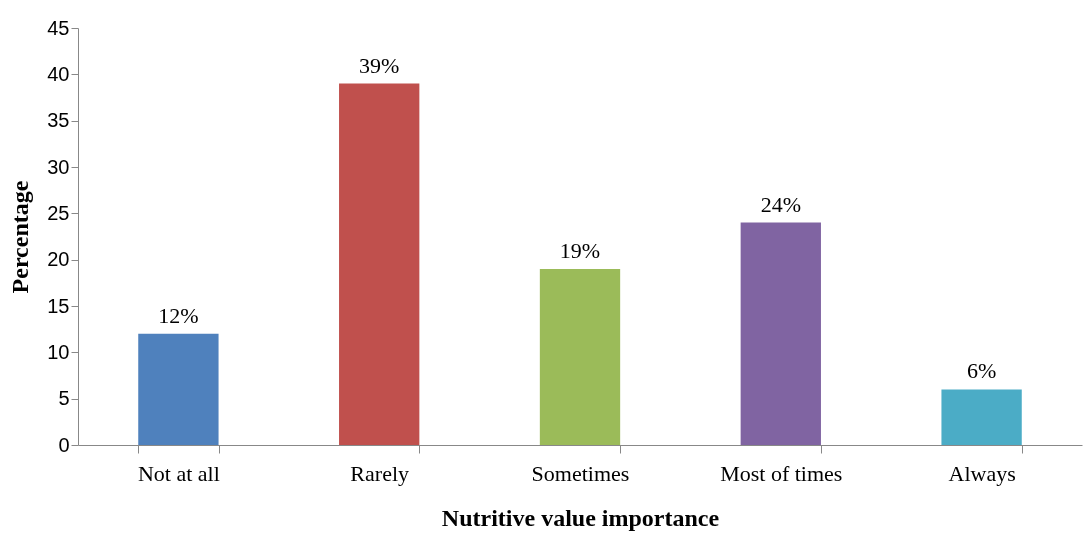 The image size is (1084, 536). What do you see at coordinates (982, 473) in the screenshot?
I see `x-tick-label: Always` at bounding box center [982, 473].